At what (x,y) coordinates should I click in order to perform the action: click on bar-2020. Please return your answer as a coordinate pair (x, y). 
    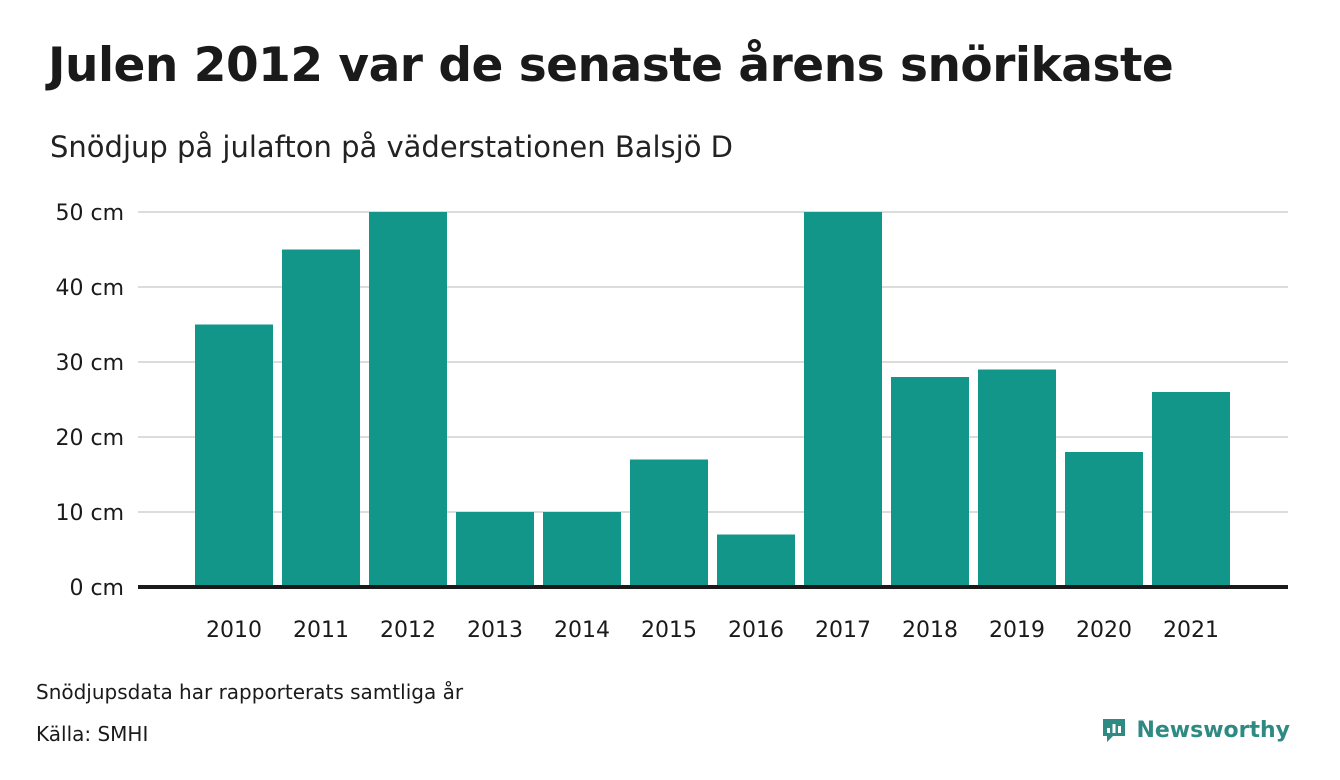
    Looking at the image, I should click on (1104, 519).